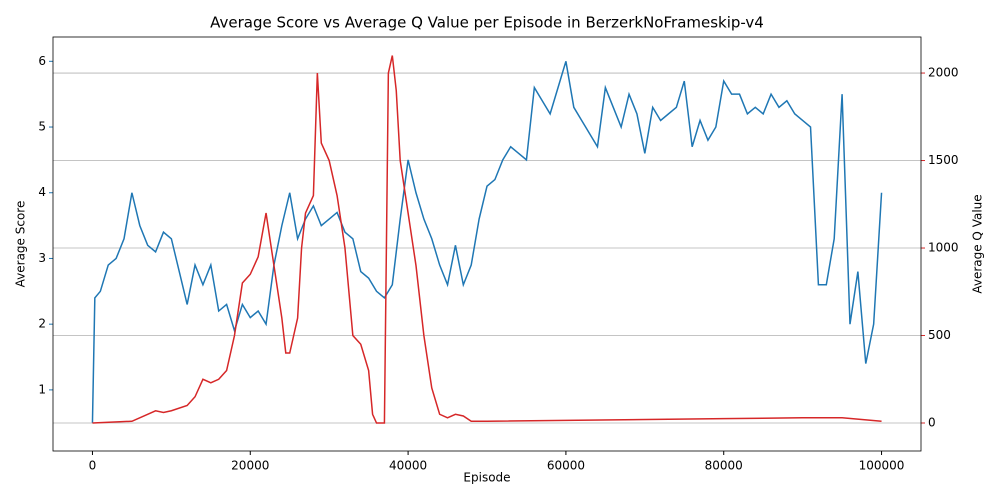 The width and height of the screenshot is (1000, 500). What do you see at coordinates (566, 466) in the screenshot?
I see `x-tick-label: 60000` at bounding box center [566, 466].